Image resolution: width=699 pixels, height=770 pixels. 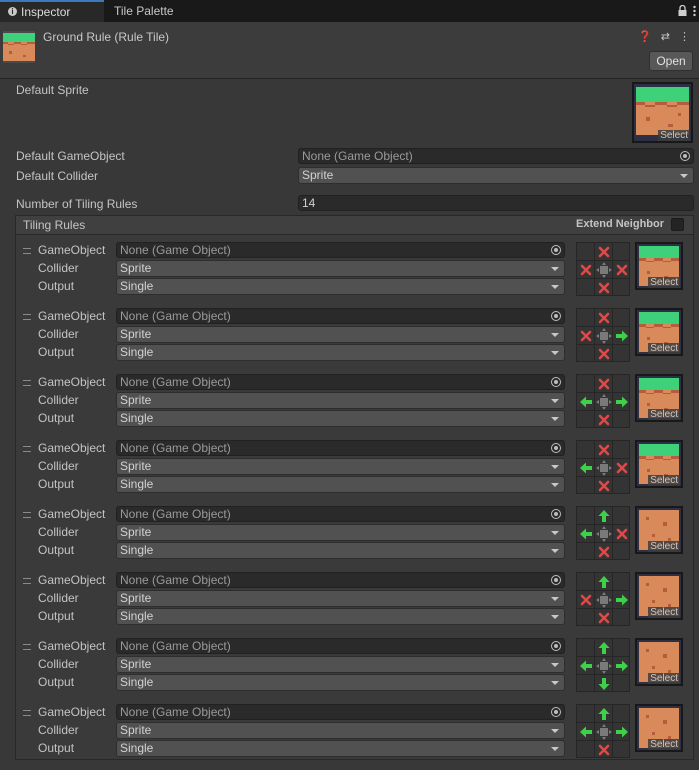 I want to click on tab-menu-icon, so click(x=694, y=11).